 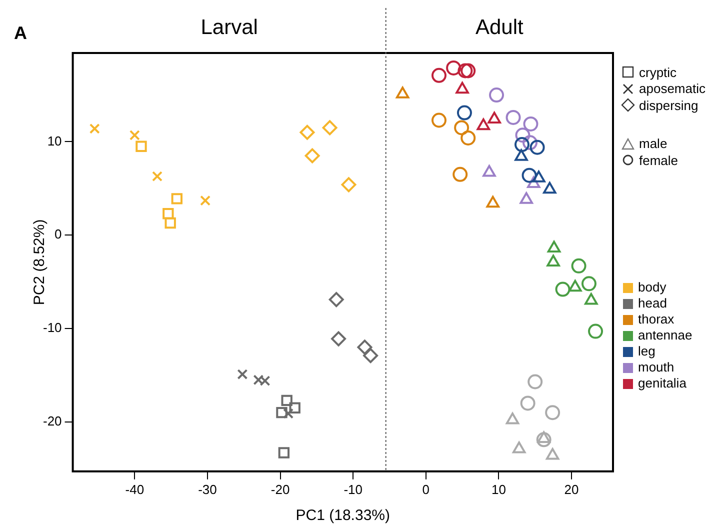 I want to click on x-axis-title: PC1 (18.33%), so click(x=343, y=515).